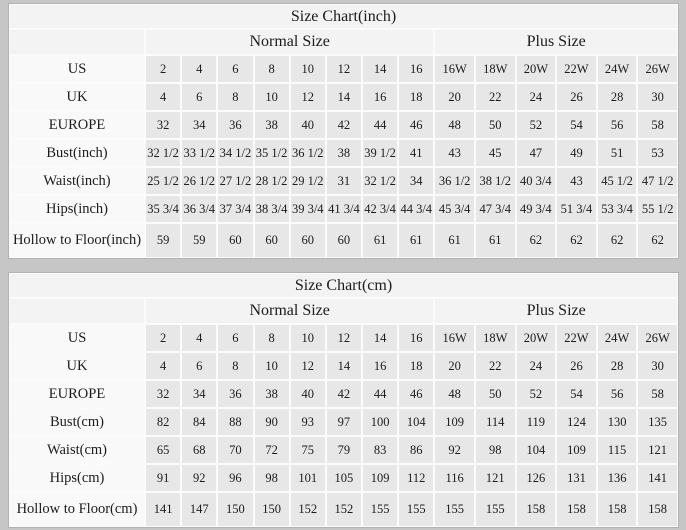 This screenshot has height=530, width=686. Describe the element at coordinates (416, 394) in the screenshot. I see `size-value-cell: 46` at that location.